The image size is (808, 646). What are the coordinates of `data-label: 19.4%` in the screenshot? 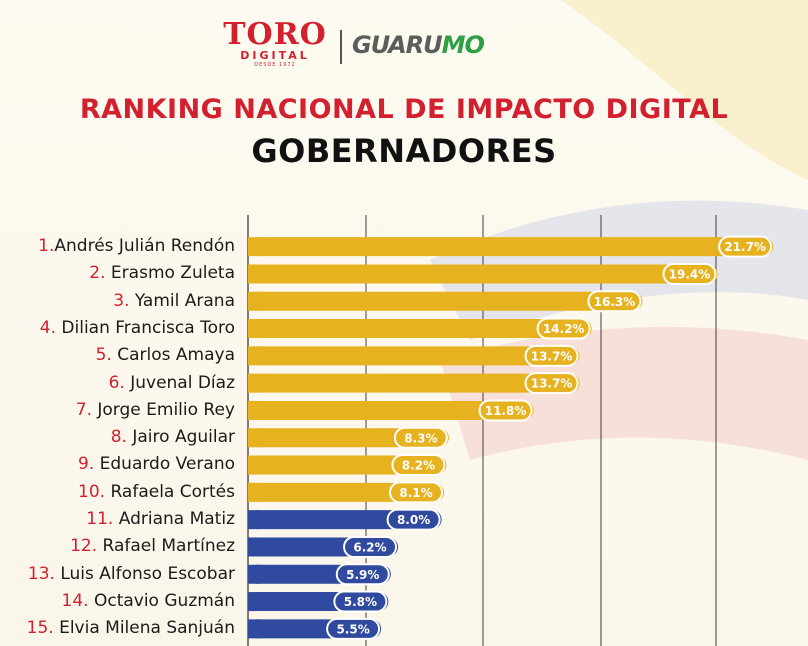 It's located at (690, 274).